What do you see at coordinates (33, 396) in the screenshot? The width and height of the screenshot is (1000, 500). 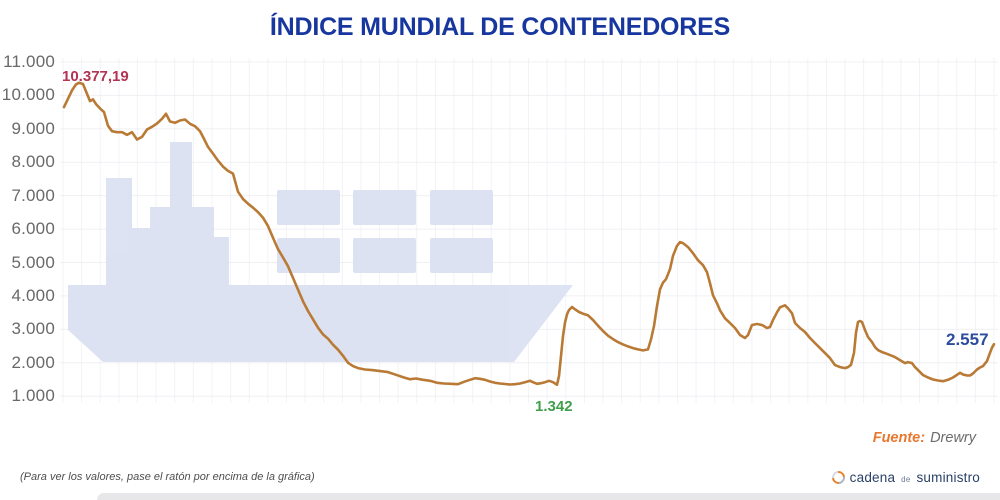 I see `y-tick-label: 1.000` at bounding box center [33, 396].